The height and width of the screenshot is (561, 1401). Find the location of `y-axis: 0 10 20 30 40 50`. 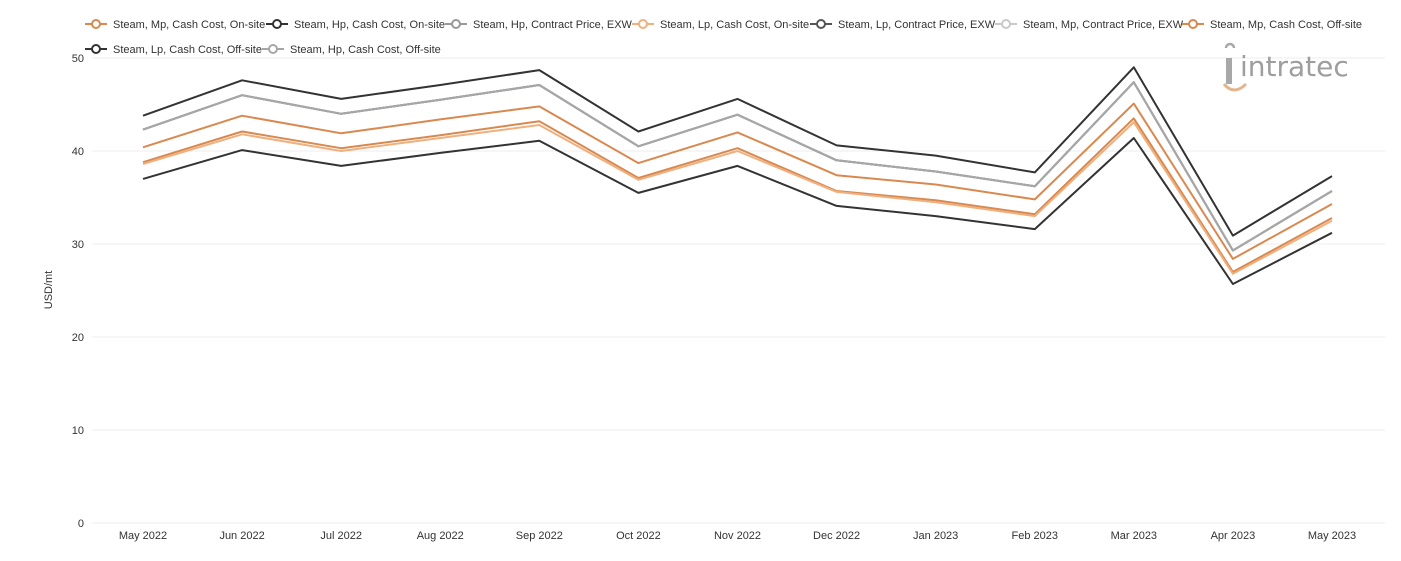

y-axis: 0 10 20 30 40 50 is located at coordinates (78, 291).